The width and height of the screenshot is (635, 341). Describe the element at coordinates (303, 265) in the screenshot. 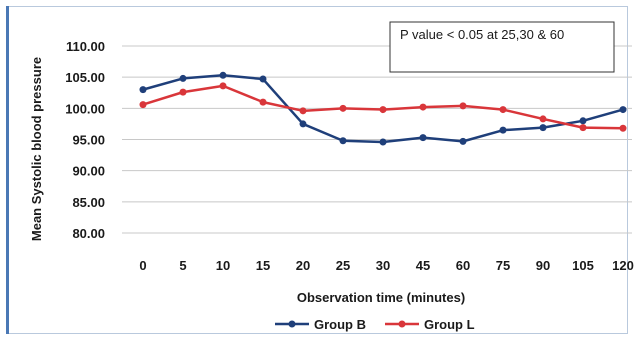

I see `x-tick-label: 20` at that location.